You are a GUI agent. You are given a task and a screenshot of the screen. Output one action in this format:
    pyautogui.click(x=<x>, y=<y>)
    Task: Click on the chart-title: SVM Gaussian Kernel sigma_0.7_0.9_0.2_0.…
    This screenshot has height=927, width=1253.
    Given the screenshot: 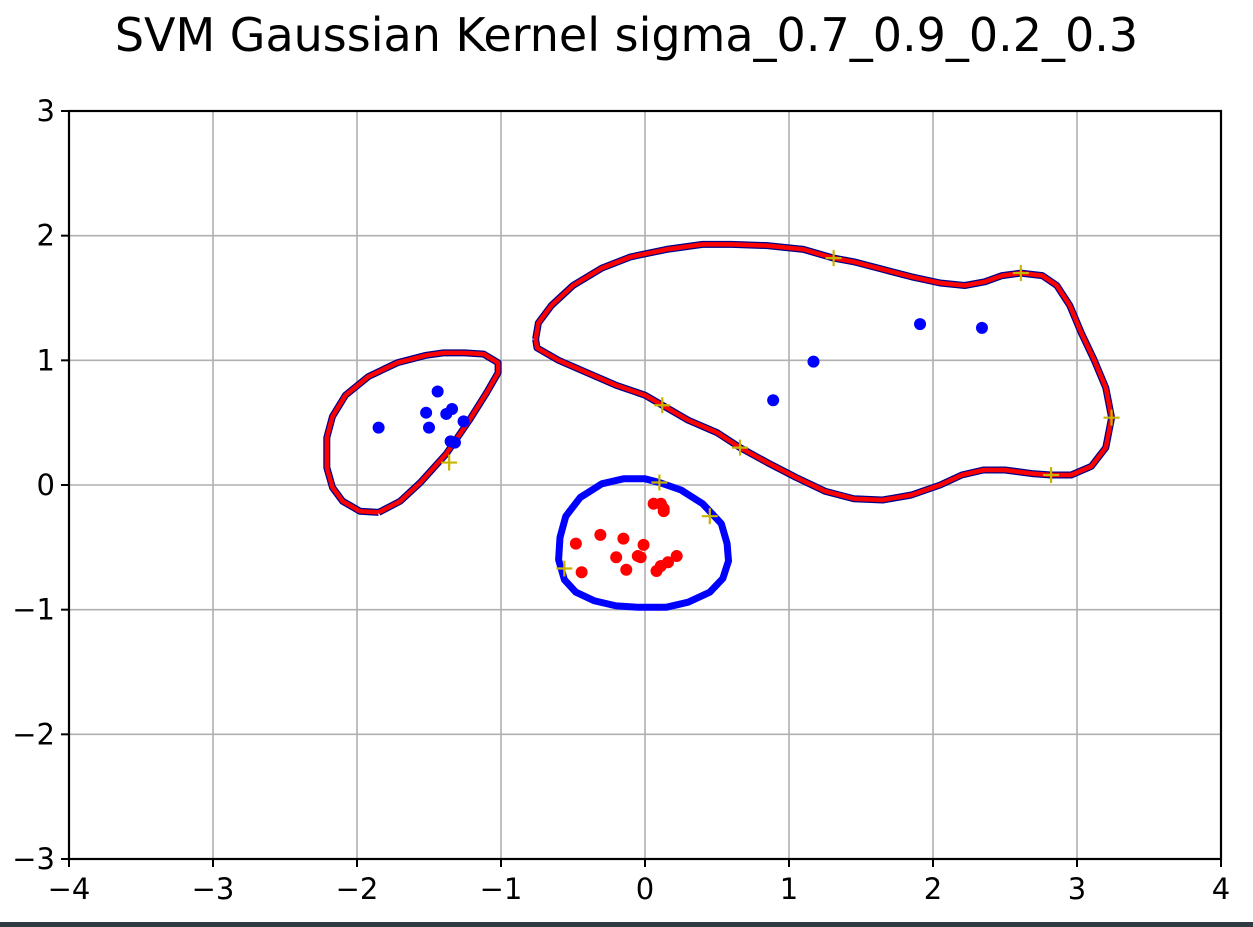 What is the action you would take?
    pyautogui.click(x=626, y=35)
    